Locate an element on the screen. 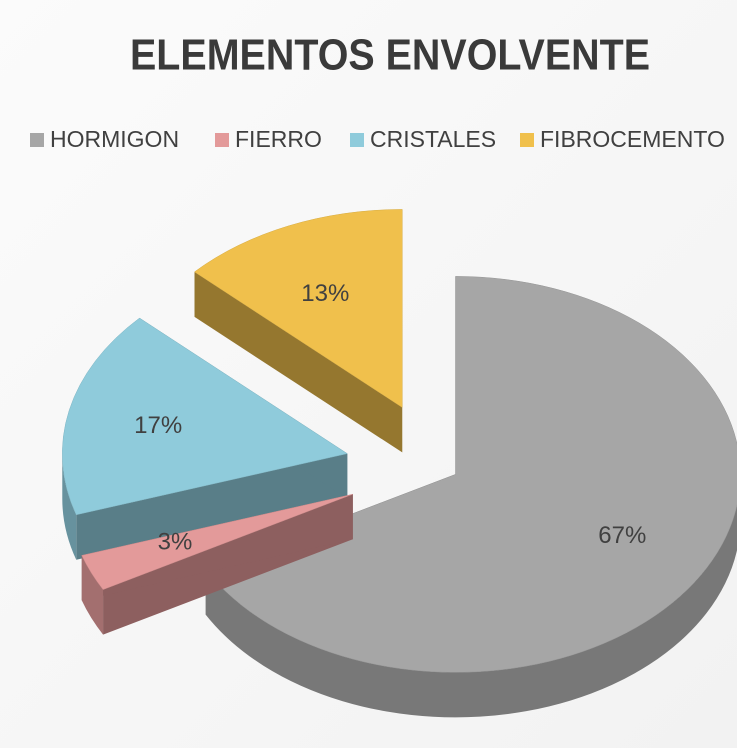 This screenshot has height=748, width=737. data-label: 3% is located at coordinates (175, 541).